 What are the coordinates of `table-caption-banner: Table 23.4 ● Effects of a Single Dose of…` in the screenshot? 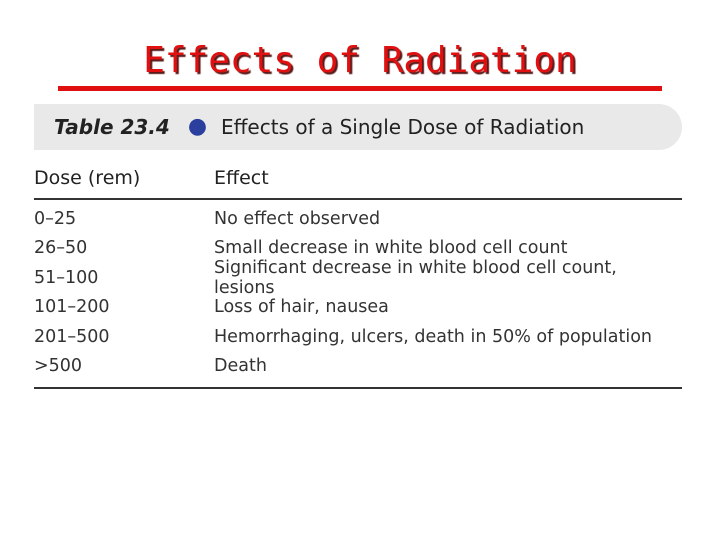 It's located at (358, 127).